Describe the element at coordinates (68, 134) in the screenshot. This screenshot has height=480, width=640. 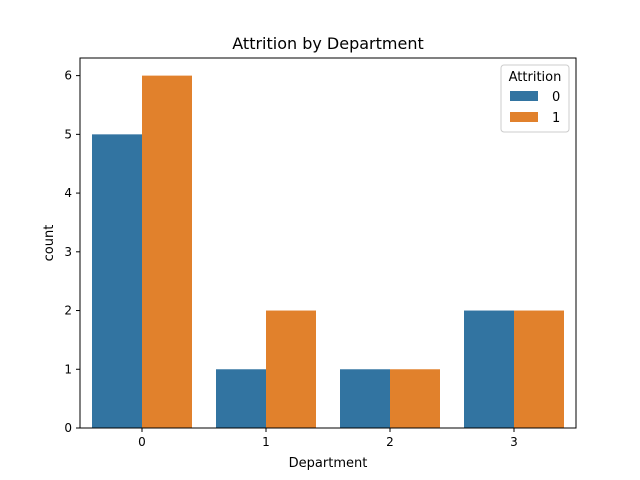
I see `y-tick-label: 5` at that location.